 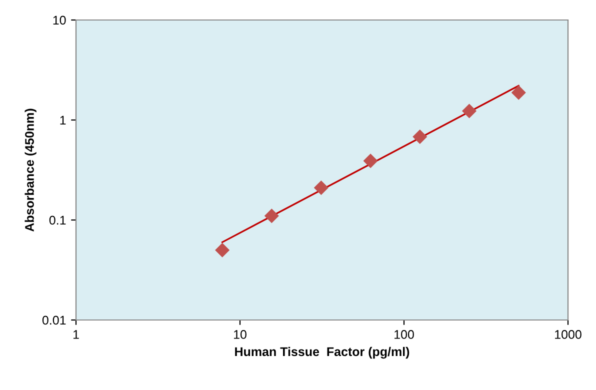 I want to click on x-tick-label: 100, so click(x=404, y=334).